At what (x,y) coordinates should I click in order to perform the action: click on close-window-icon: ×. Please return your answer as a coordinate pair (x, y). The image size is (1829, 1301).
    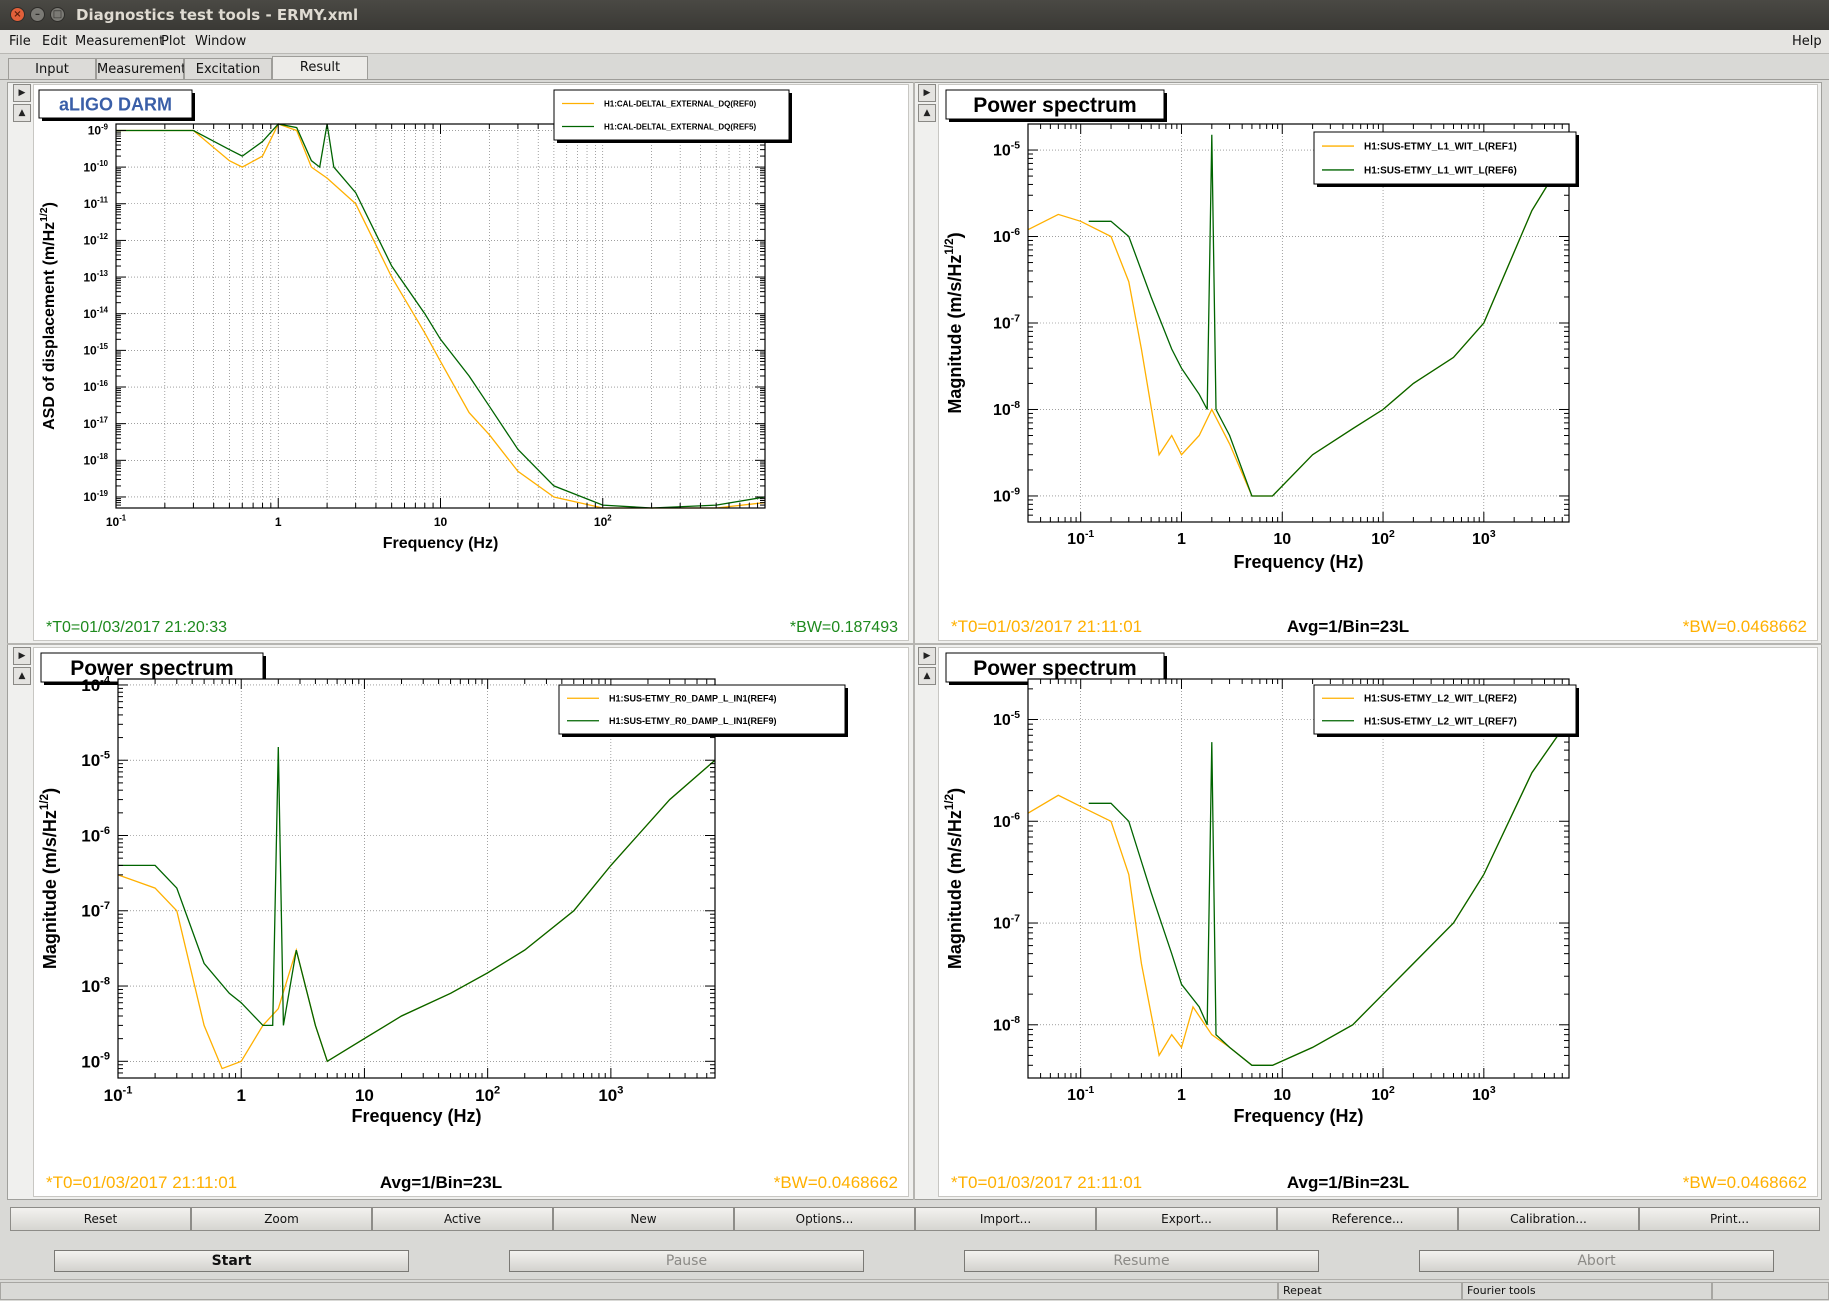
    Looking at the image, I should click on (17, 14).